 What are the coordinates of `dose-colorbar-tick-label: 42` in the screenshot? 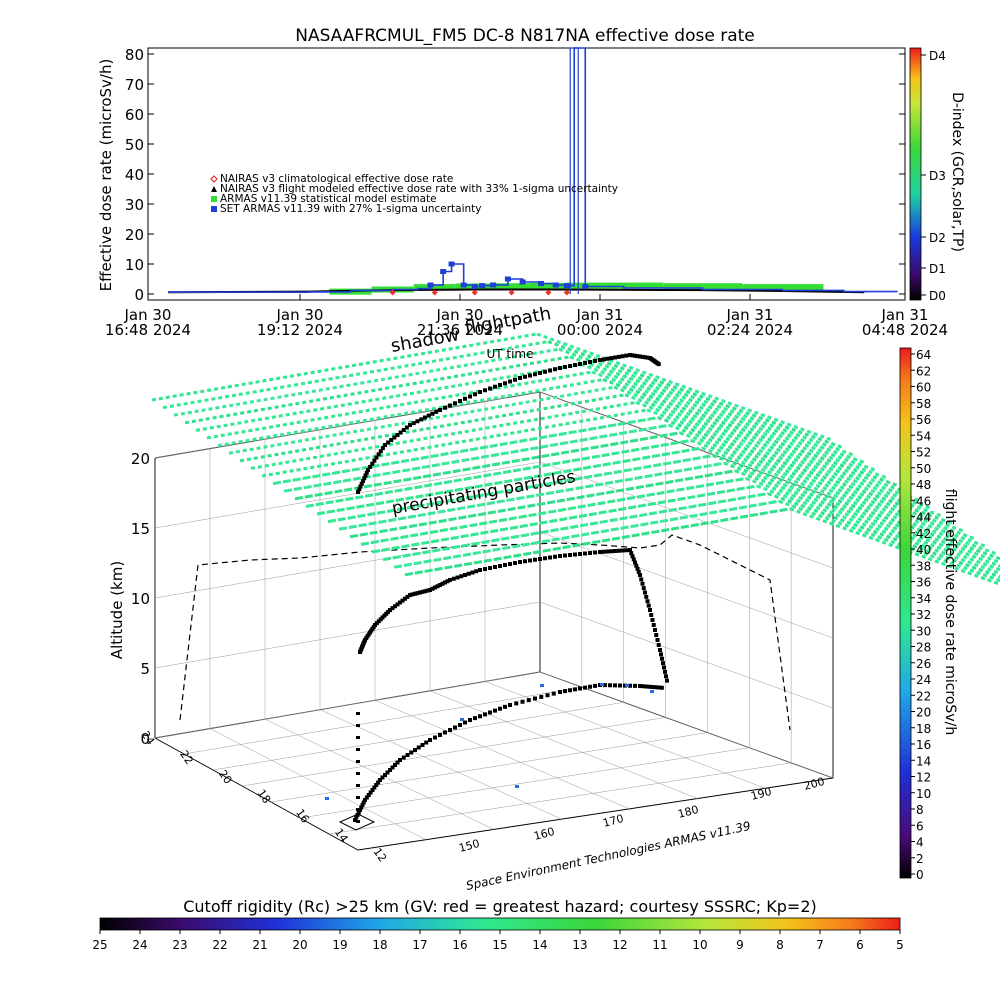 It's located at (923, 534).